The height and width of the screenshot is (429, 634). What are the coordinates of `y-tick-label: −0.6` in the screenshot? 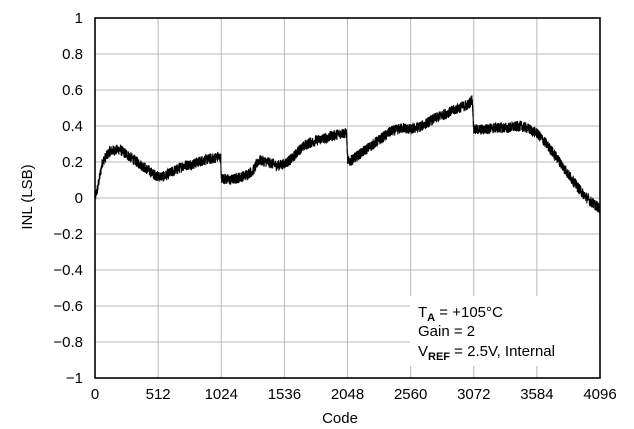 It's located at (68, 306).